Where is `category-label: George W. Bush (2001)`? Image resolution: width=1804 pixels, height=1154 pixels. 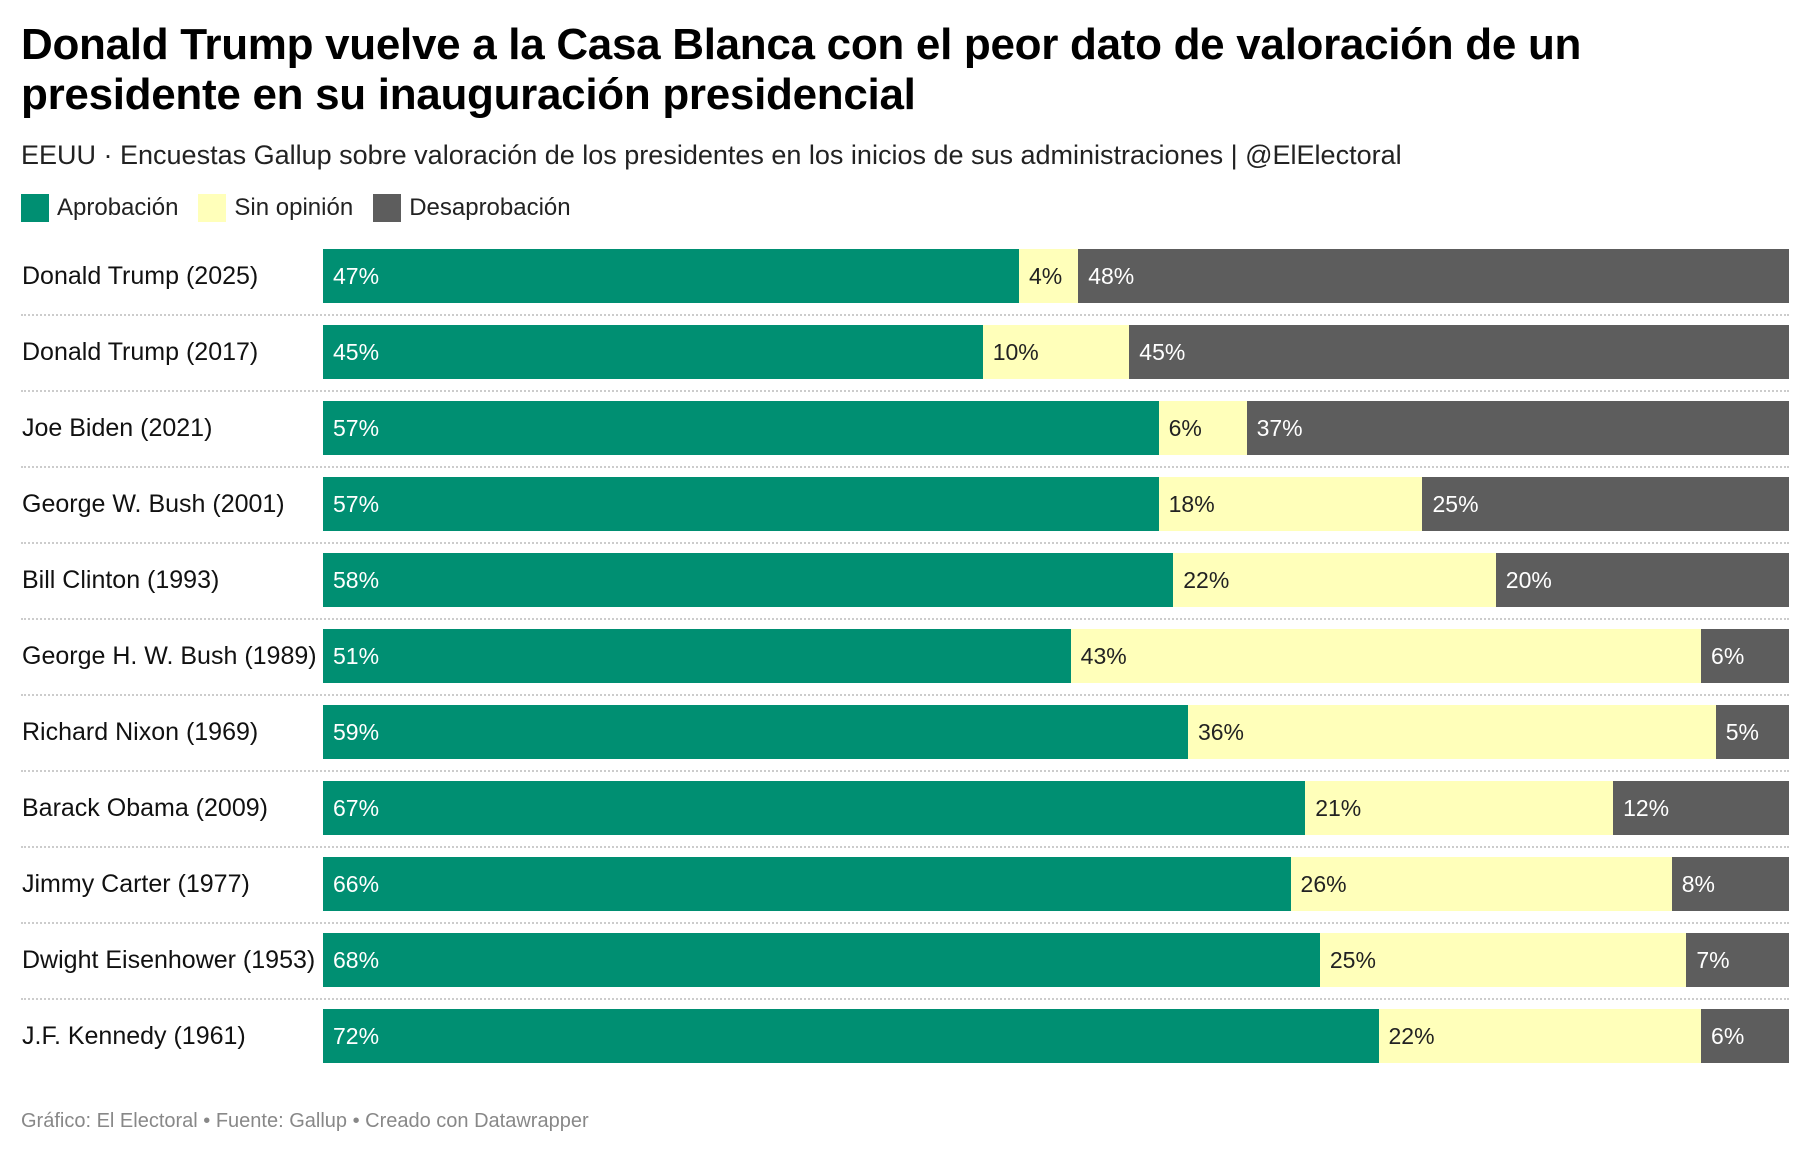
category-label: George W. Bush (2001) is located at coordinates (153, 504).